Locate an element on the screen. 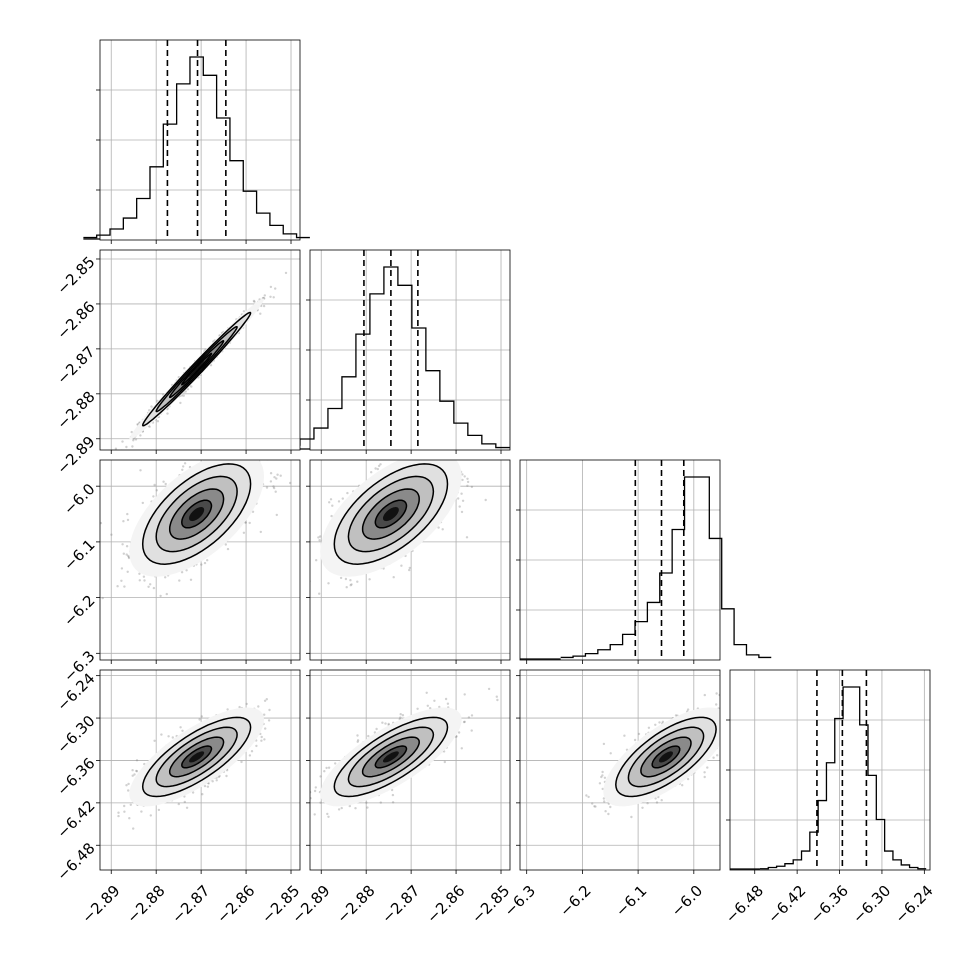 This screenshot has width=970, height=970. joint-panel-p1-p2 is located at coordinates (414, 557).